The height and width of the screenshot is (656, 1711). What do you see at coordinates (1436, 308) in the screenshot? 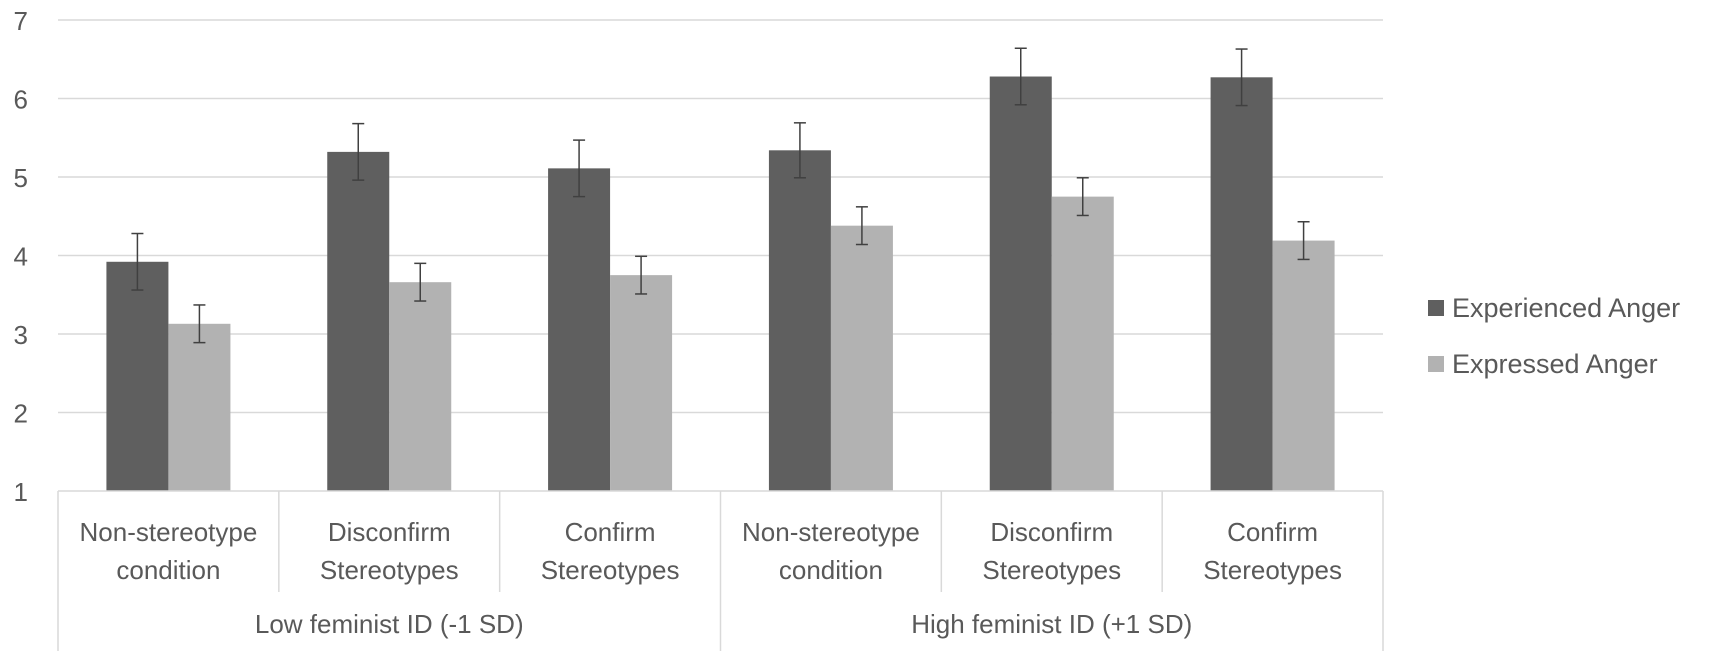
I see `legend-swatch-experienced-anger` at bounding box center [1436, 308].